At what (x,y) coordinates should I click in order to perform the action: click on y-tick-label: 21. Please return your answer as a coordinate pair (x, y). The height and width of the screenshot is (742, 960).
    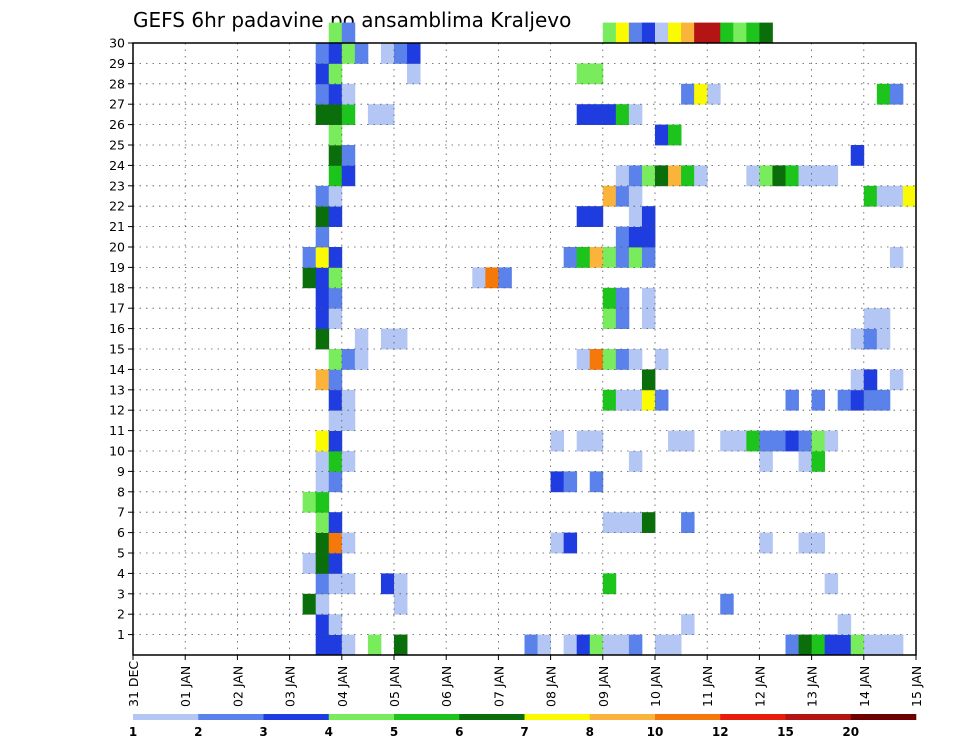
    Looking at the image, I should click on (117, 226).